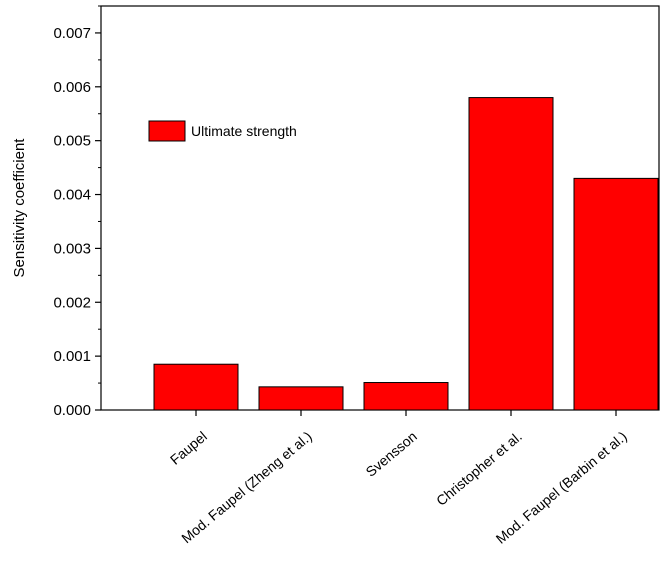 The width and height of the screenshot is (660, 588). Describe the element at coordinates (19, 208) in the screenshot. I see `y-axis-title: Sensitivity coefficient` at that location.